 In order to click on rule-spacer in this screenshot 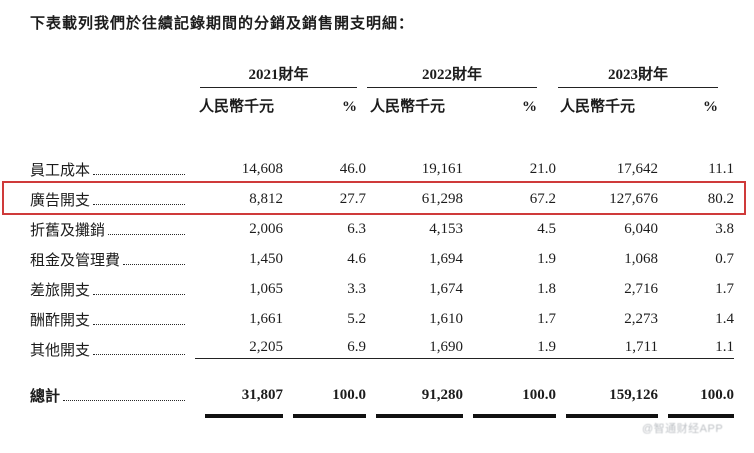, I will do `click(112, 416)`.